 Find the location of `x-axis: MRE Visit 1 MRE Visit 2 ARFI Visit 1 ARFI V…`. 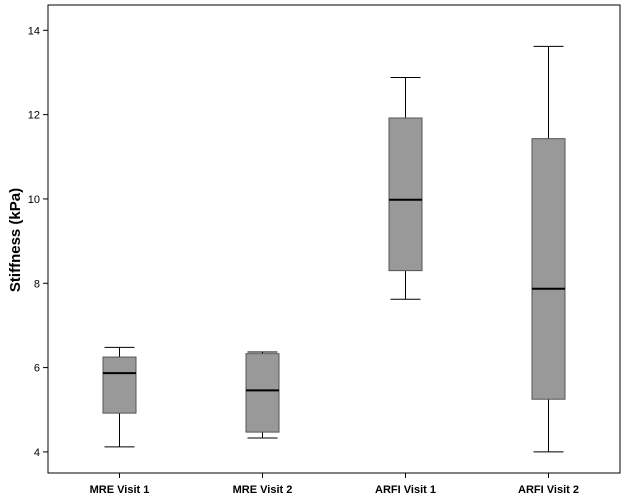

x-axis: MRE Visit 1 MRE Visit 2 ARFI Visit 1 ARFI V… is located at coordinates (334, 484).